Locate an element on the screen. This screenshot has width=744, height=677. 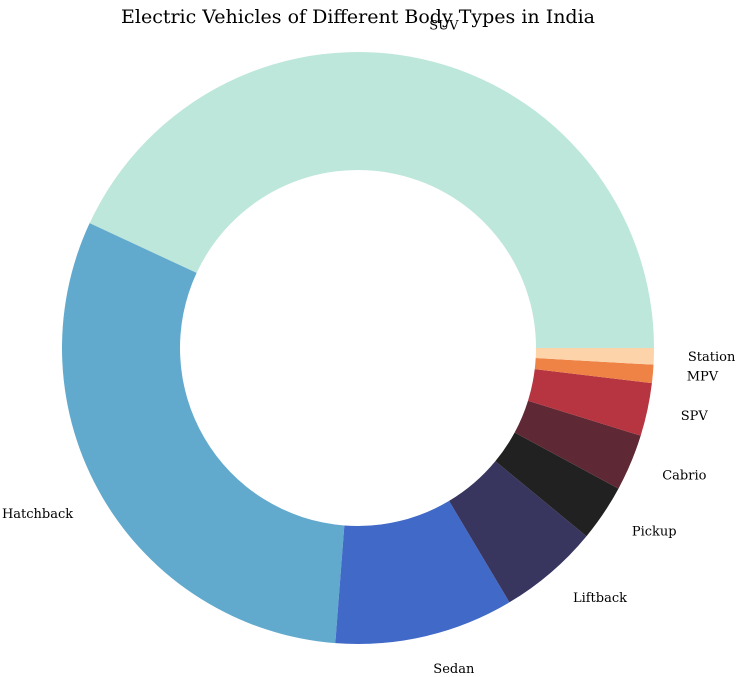
label-pickup: Pickup is located at coordinates (654, 532).